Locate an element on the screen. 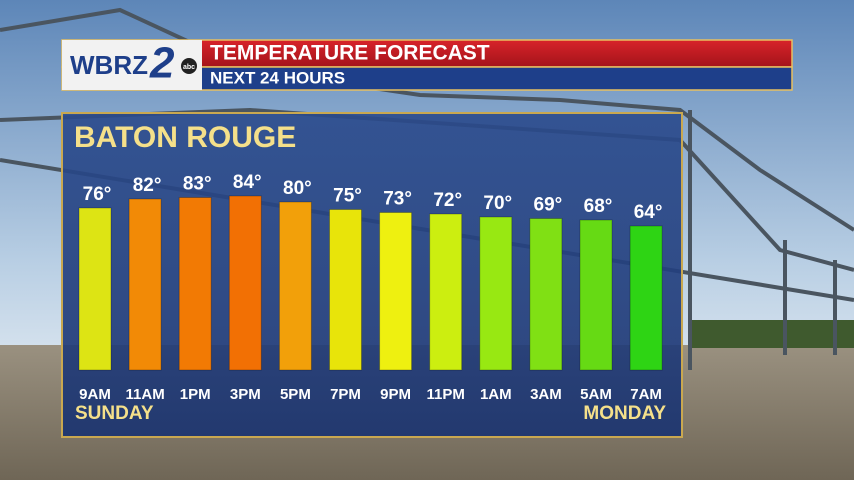 Image resolution: width=854 pixels, height=480 pixels. x-tick-label: 9AM is located at coordinates (95, 394).